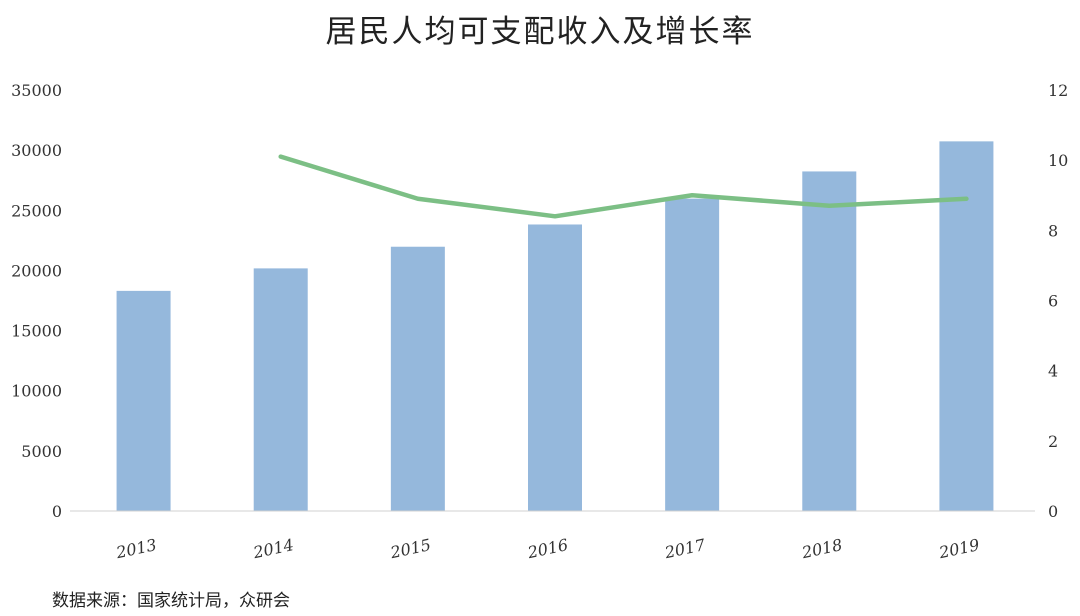  Describe the element at coordinates (417, 378) in the screenshot. I see `bar-2015` at that location.